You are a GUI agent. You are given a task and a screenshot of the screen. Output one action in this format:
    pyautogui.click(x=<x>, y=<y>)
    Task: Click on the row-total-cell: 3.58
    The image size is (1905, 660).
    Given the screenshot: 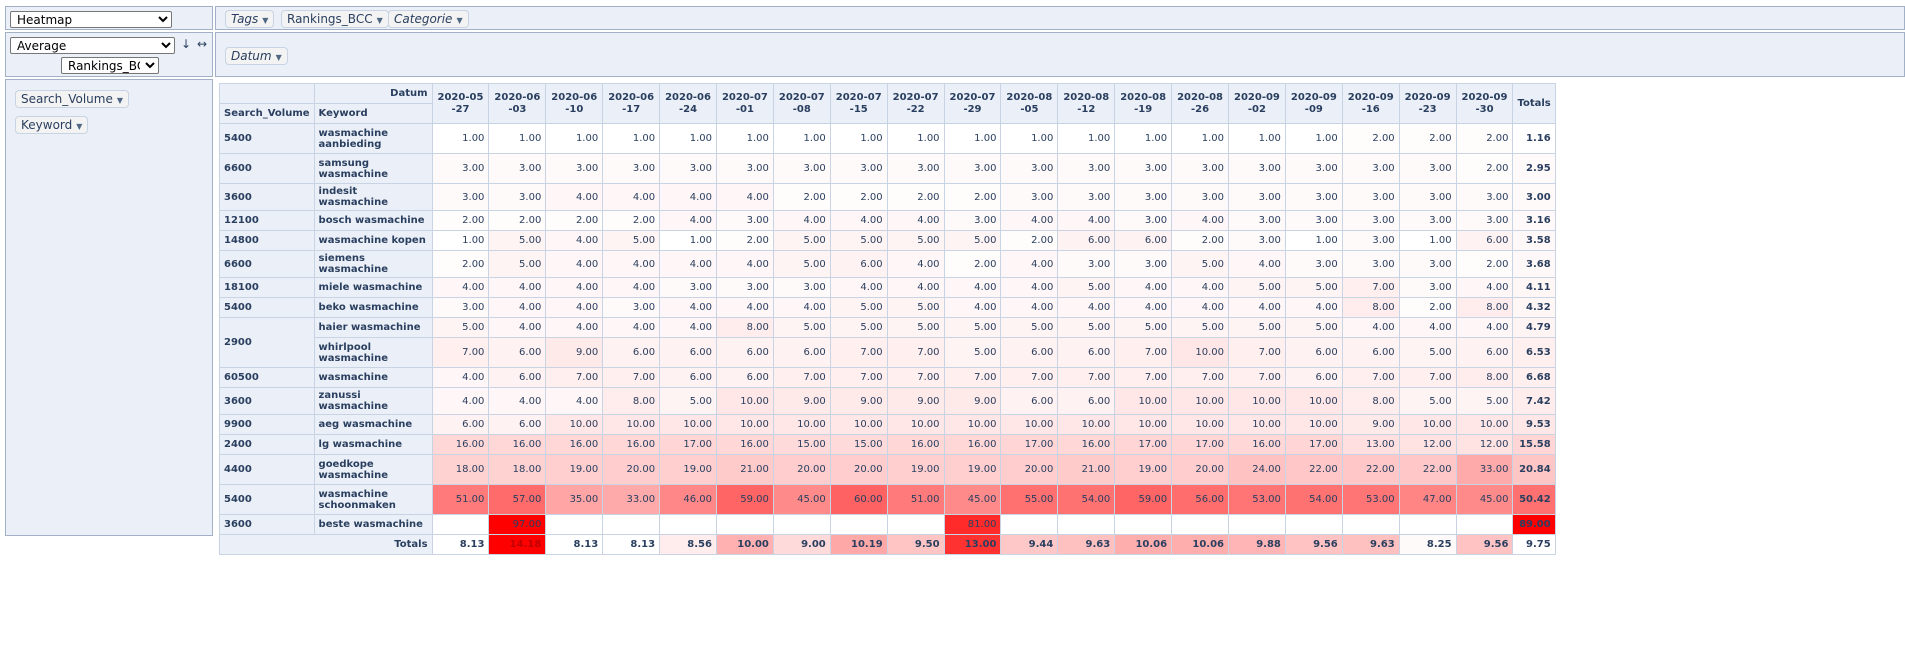 What is the action you would take?
    pyautogui.click(x=1534, y=240)
    